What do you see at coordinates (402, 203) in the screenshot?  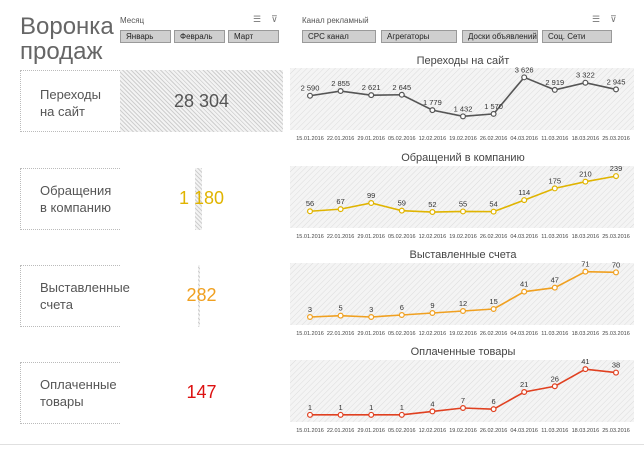 I see `data-label: 59` at bounding box center [402, 203].